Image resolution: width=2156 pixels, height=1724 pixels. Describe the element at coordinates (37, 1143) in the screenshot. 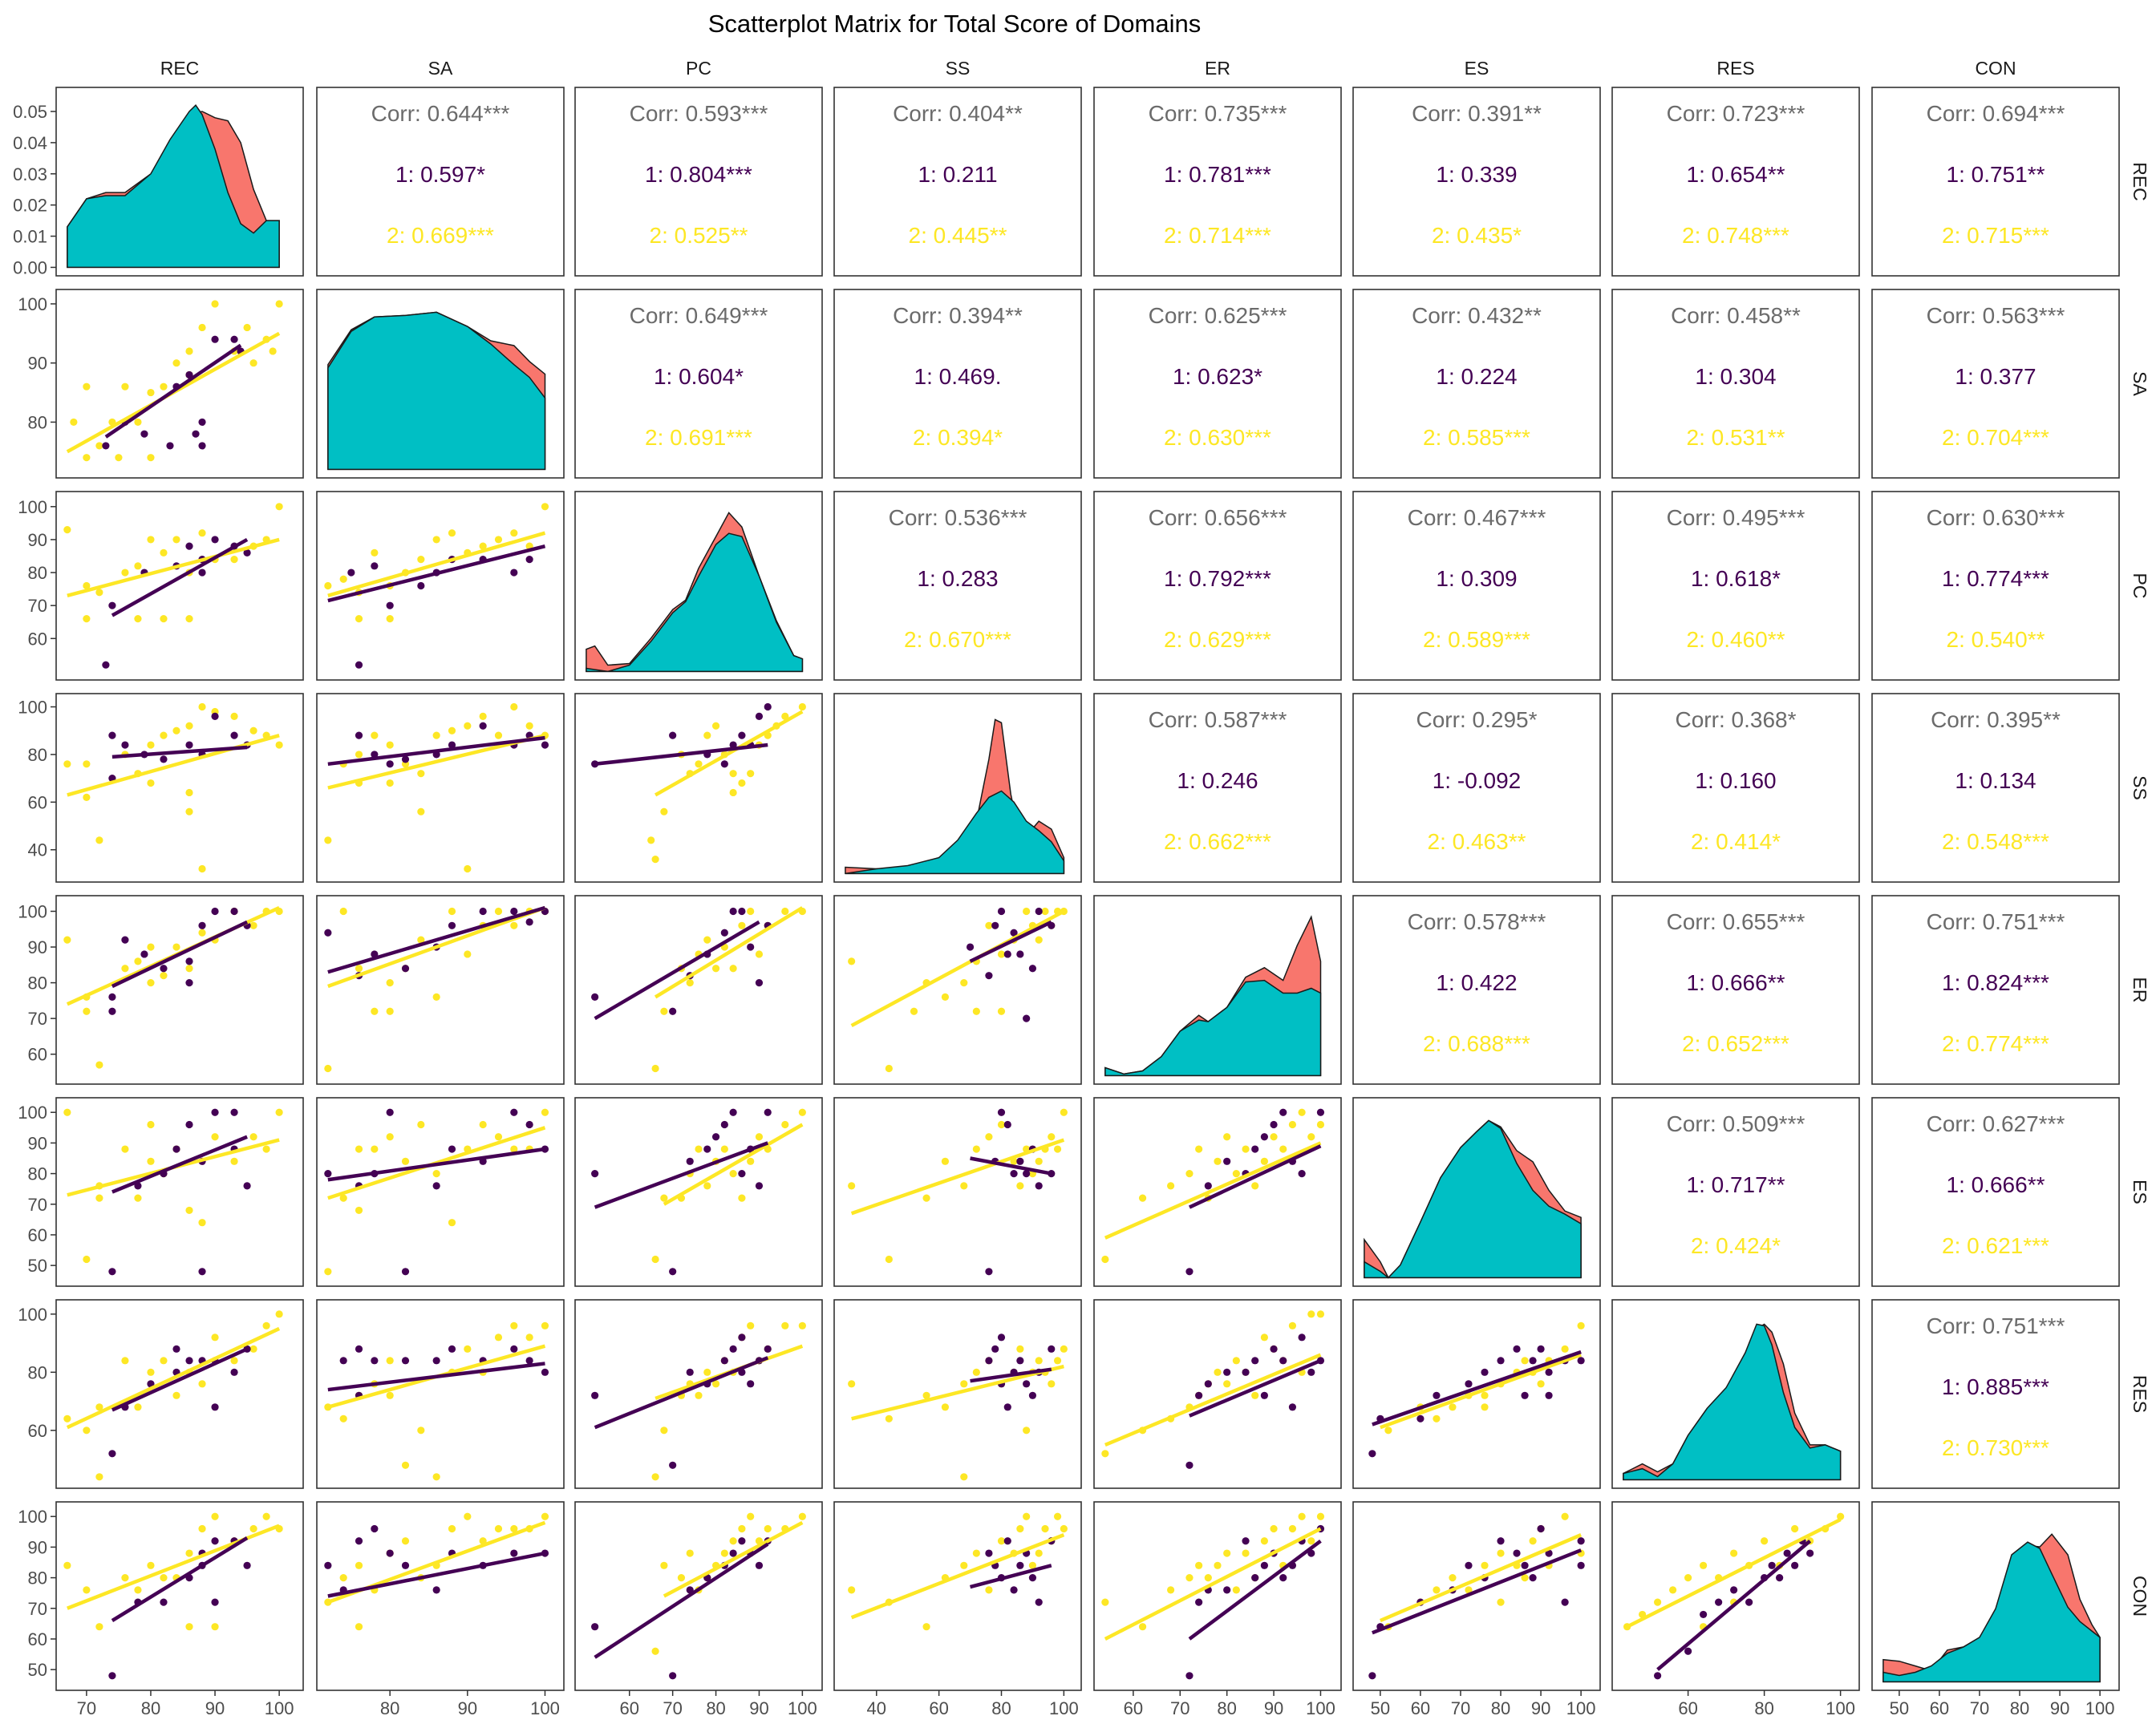

I see `y-tick-label: 90` at that location.